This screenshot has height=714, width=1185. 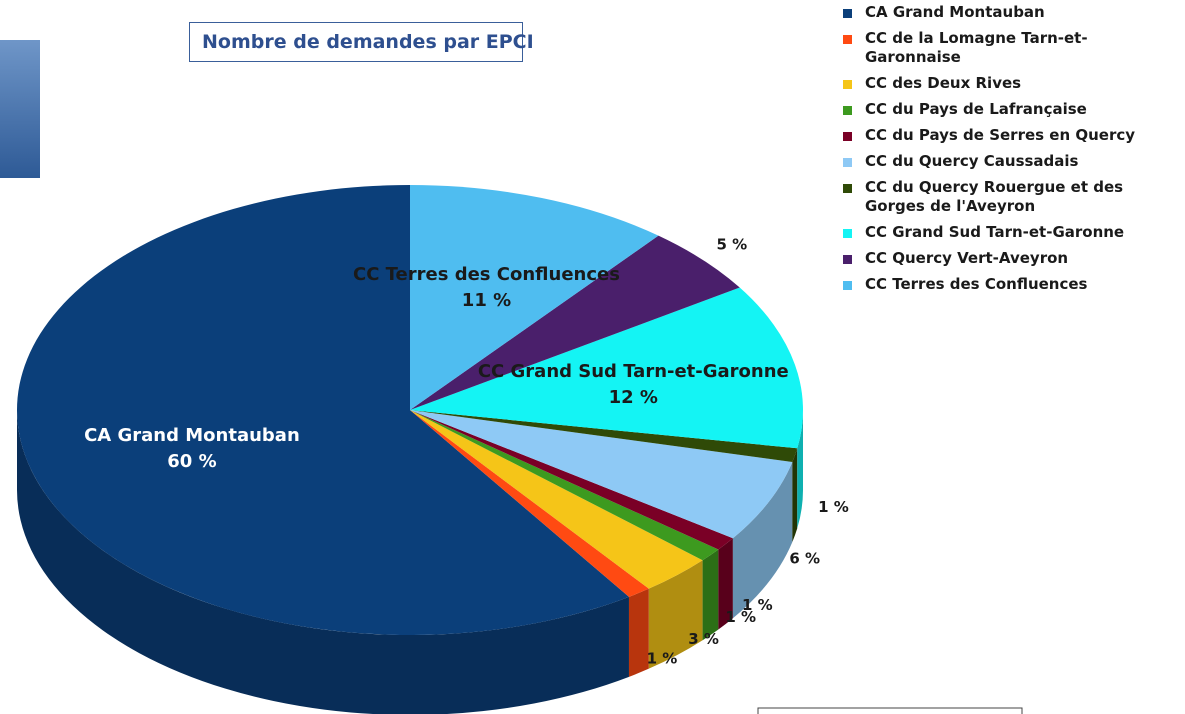 I want to click on value-label: 5 %, so click(x=732, y=244).